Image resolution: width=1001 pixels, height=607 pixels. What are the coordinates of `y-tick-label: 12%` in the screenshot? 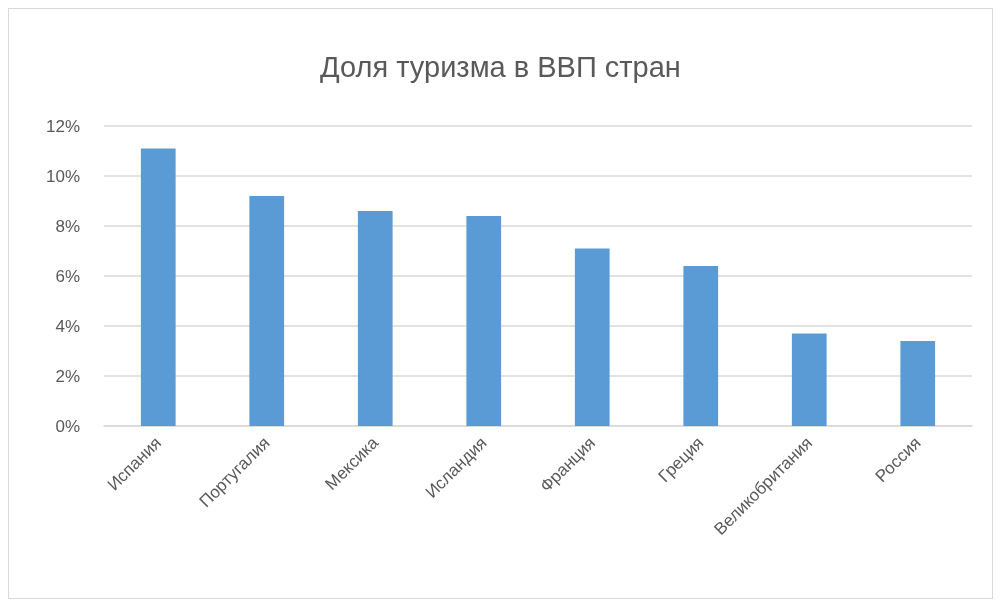 It's located at (62, 126).